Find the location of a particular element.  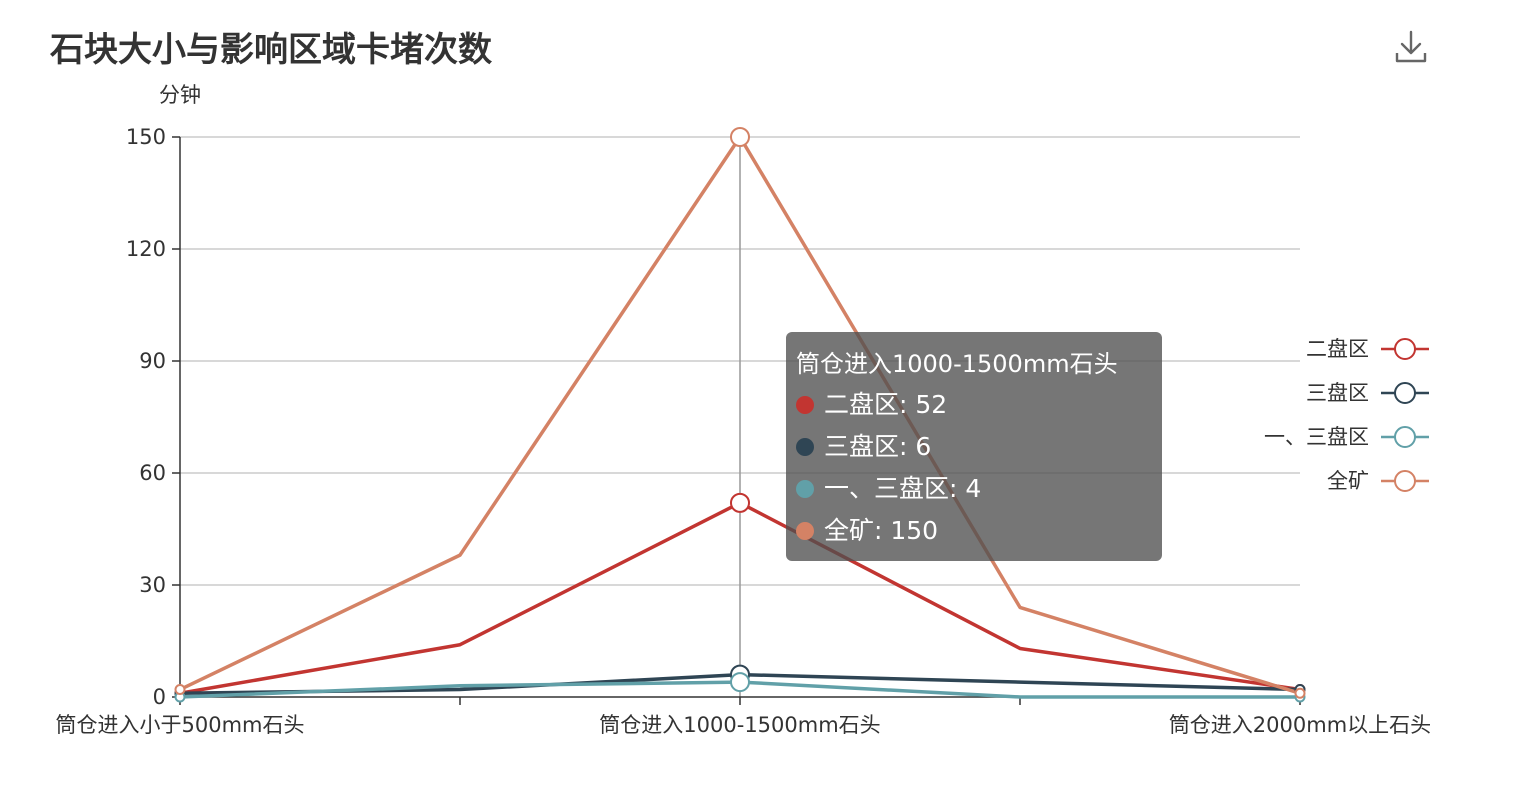

legend-item: 一、三盘区 is located at coordinates (1346, 437).